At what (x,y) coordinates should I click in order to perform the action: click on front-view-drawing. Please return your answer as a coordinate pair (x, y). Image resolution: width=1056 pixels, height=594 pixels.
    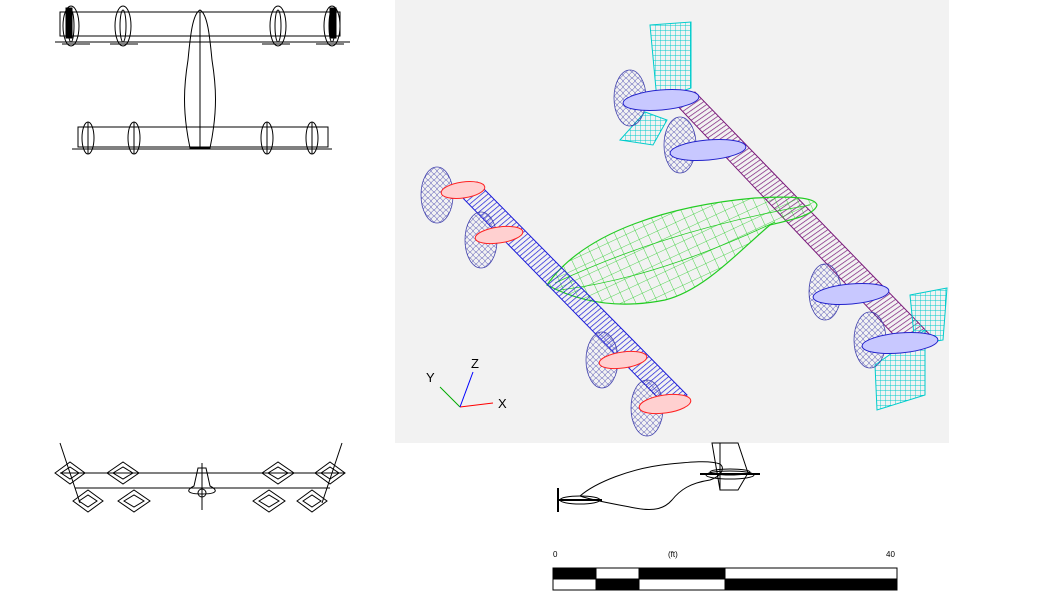
    Looking at the image, I should click on (200, 477).